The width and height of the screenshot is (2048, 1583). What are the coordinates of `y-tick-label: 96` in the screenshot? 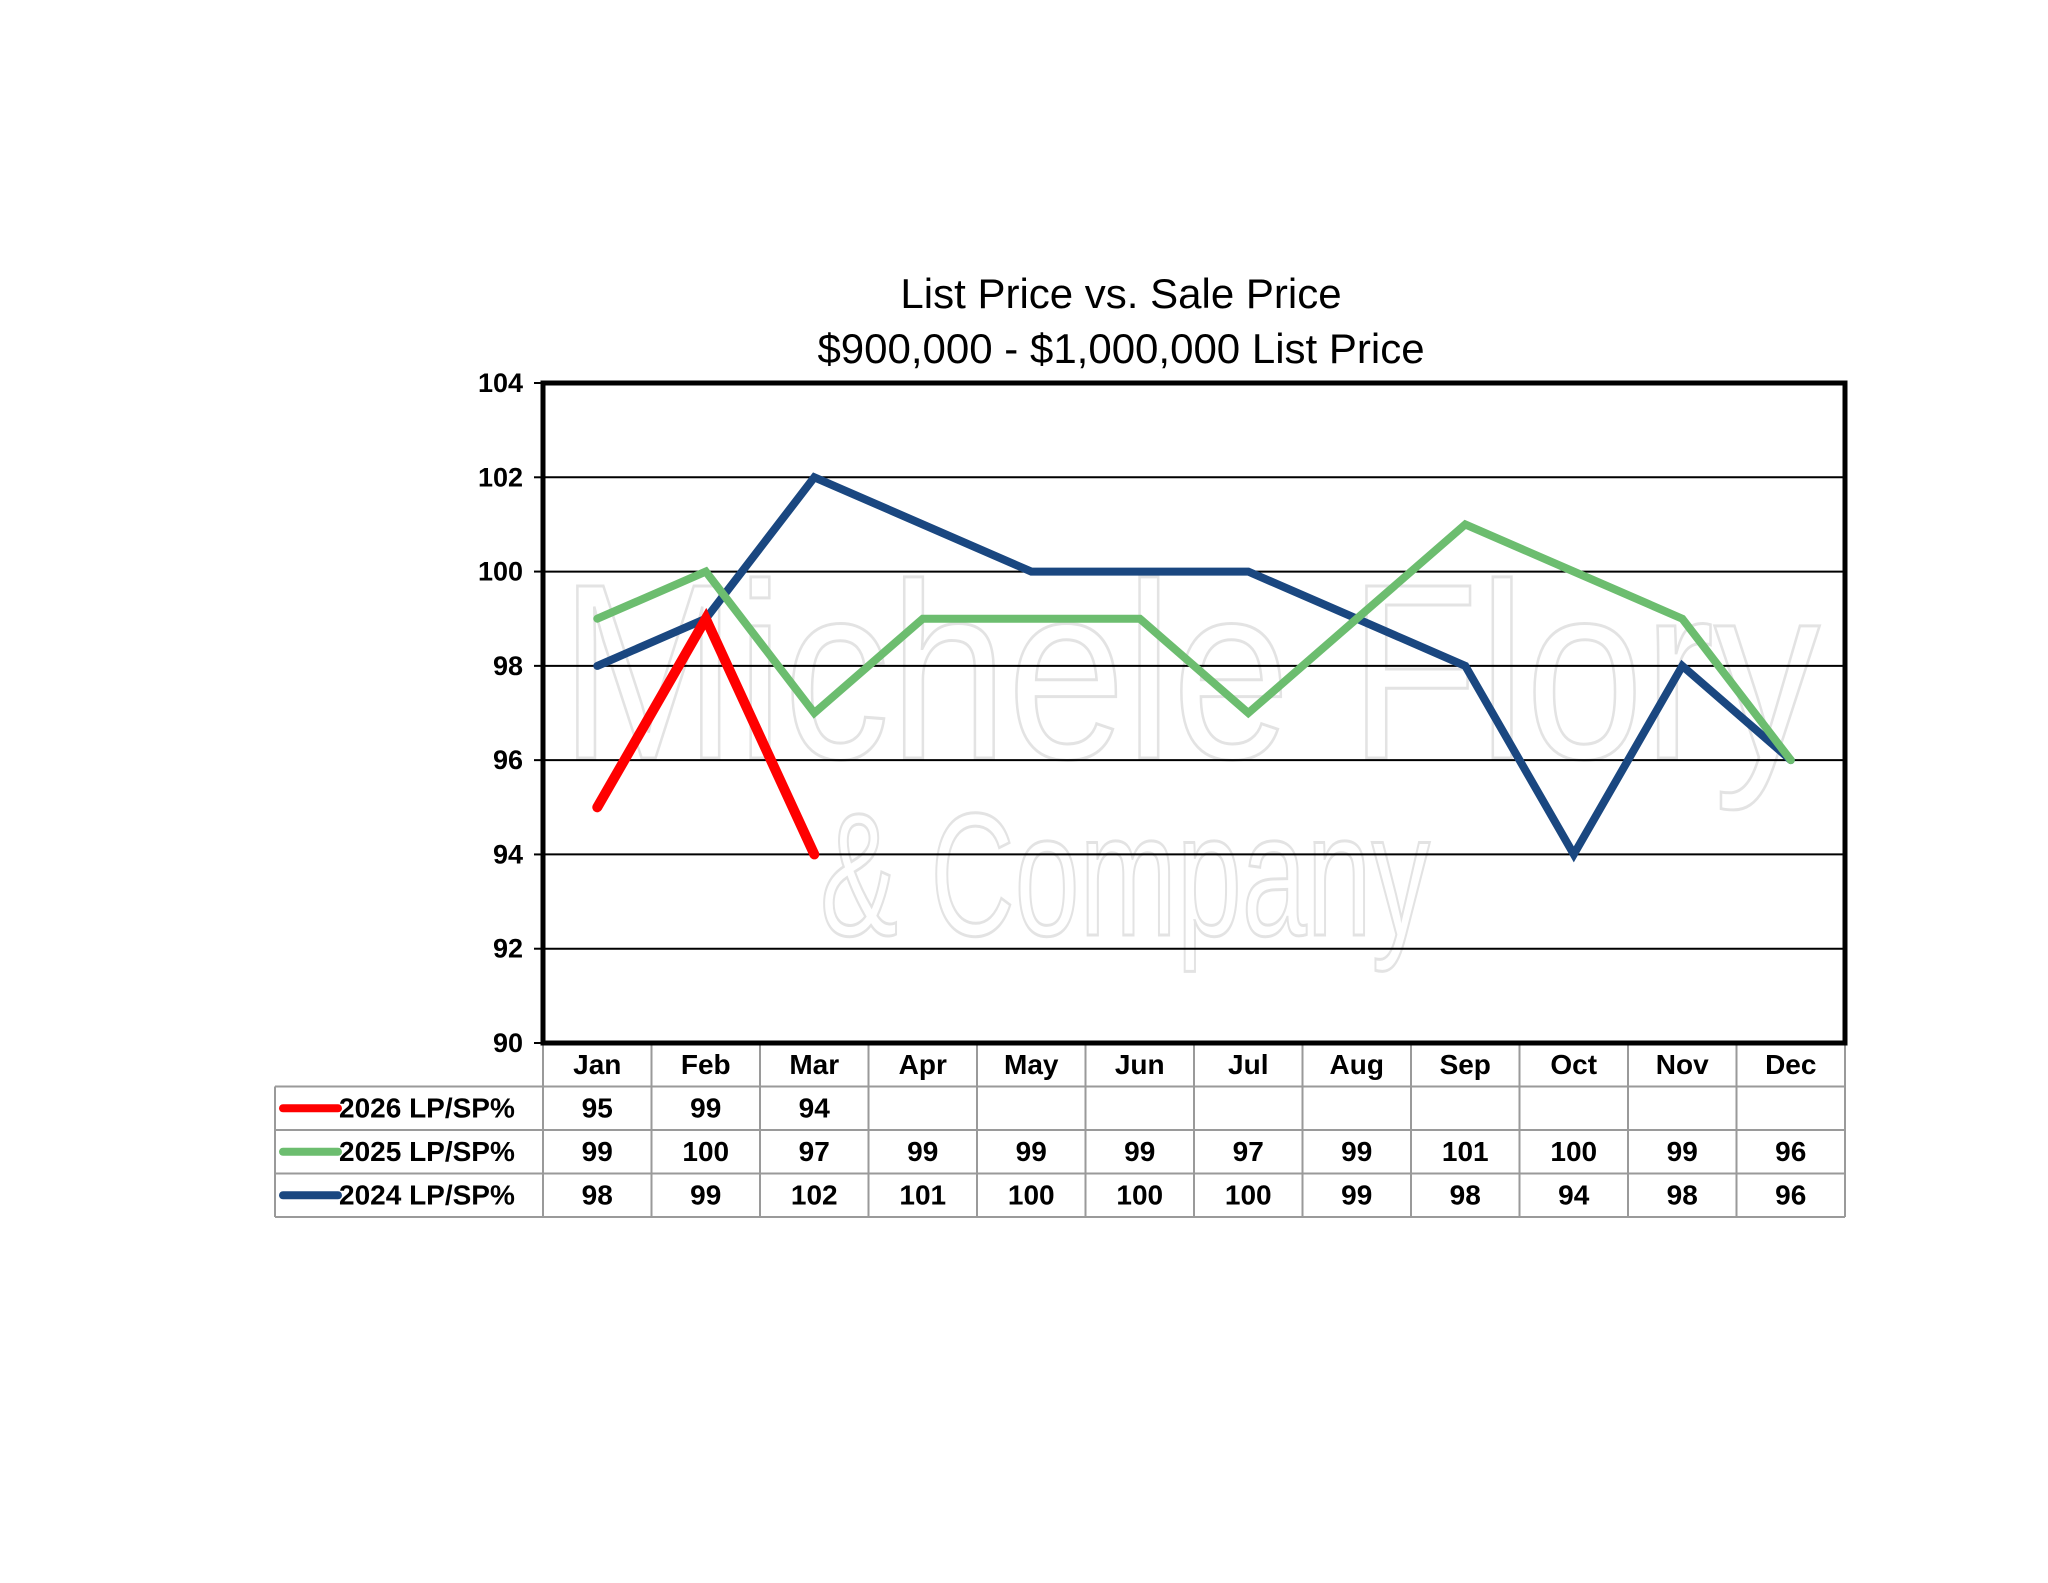 It's located at (508, 760).